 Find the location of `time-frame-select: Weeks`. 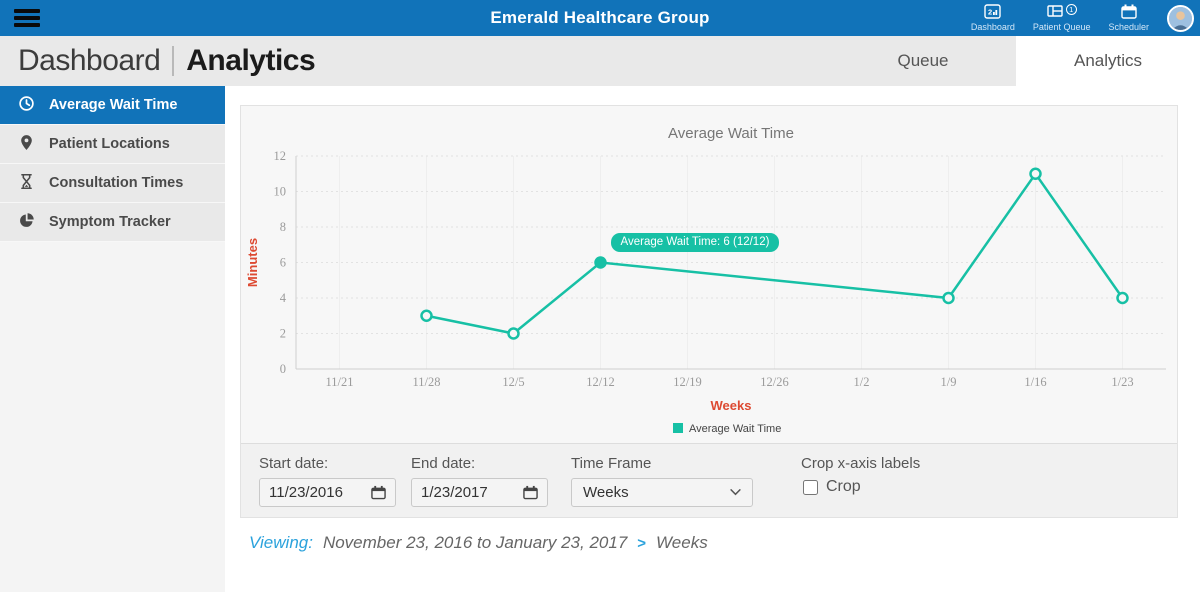

time-frame-select: Weeks is located at coordinates (662, 492).